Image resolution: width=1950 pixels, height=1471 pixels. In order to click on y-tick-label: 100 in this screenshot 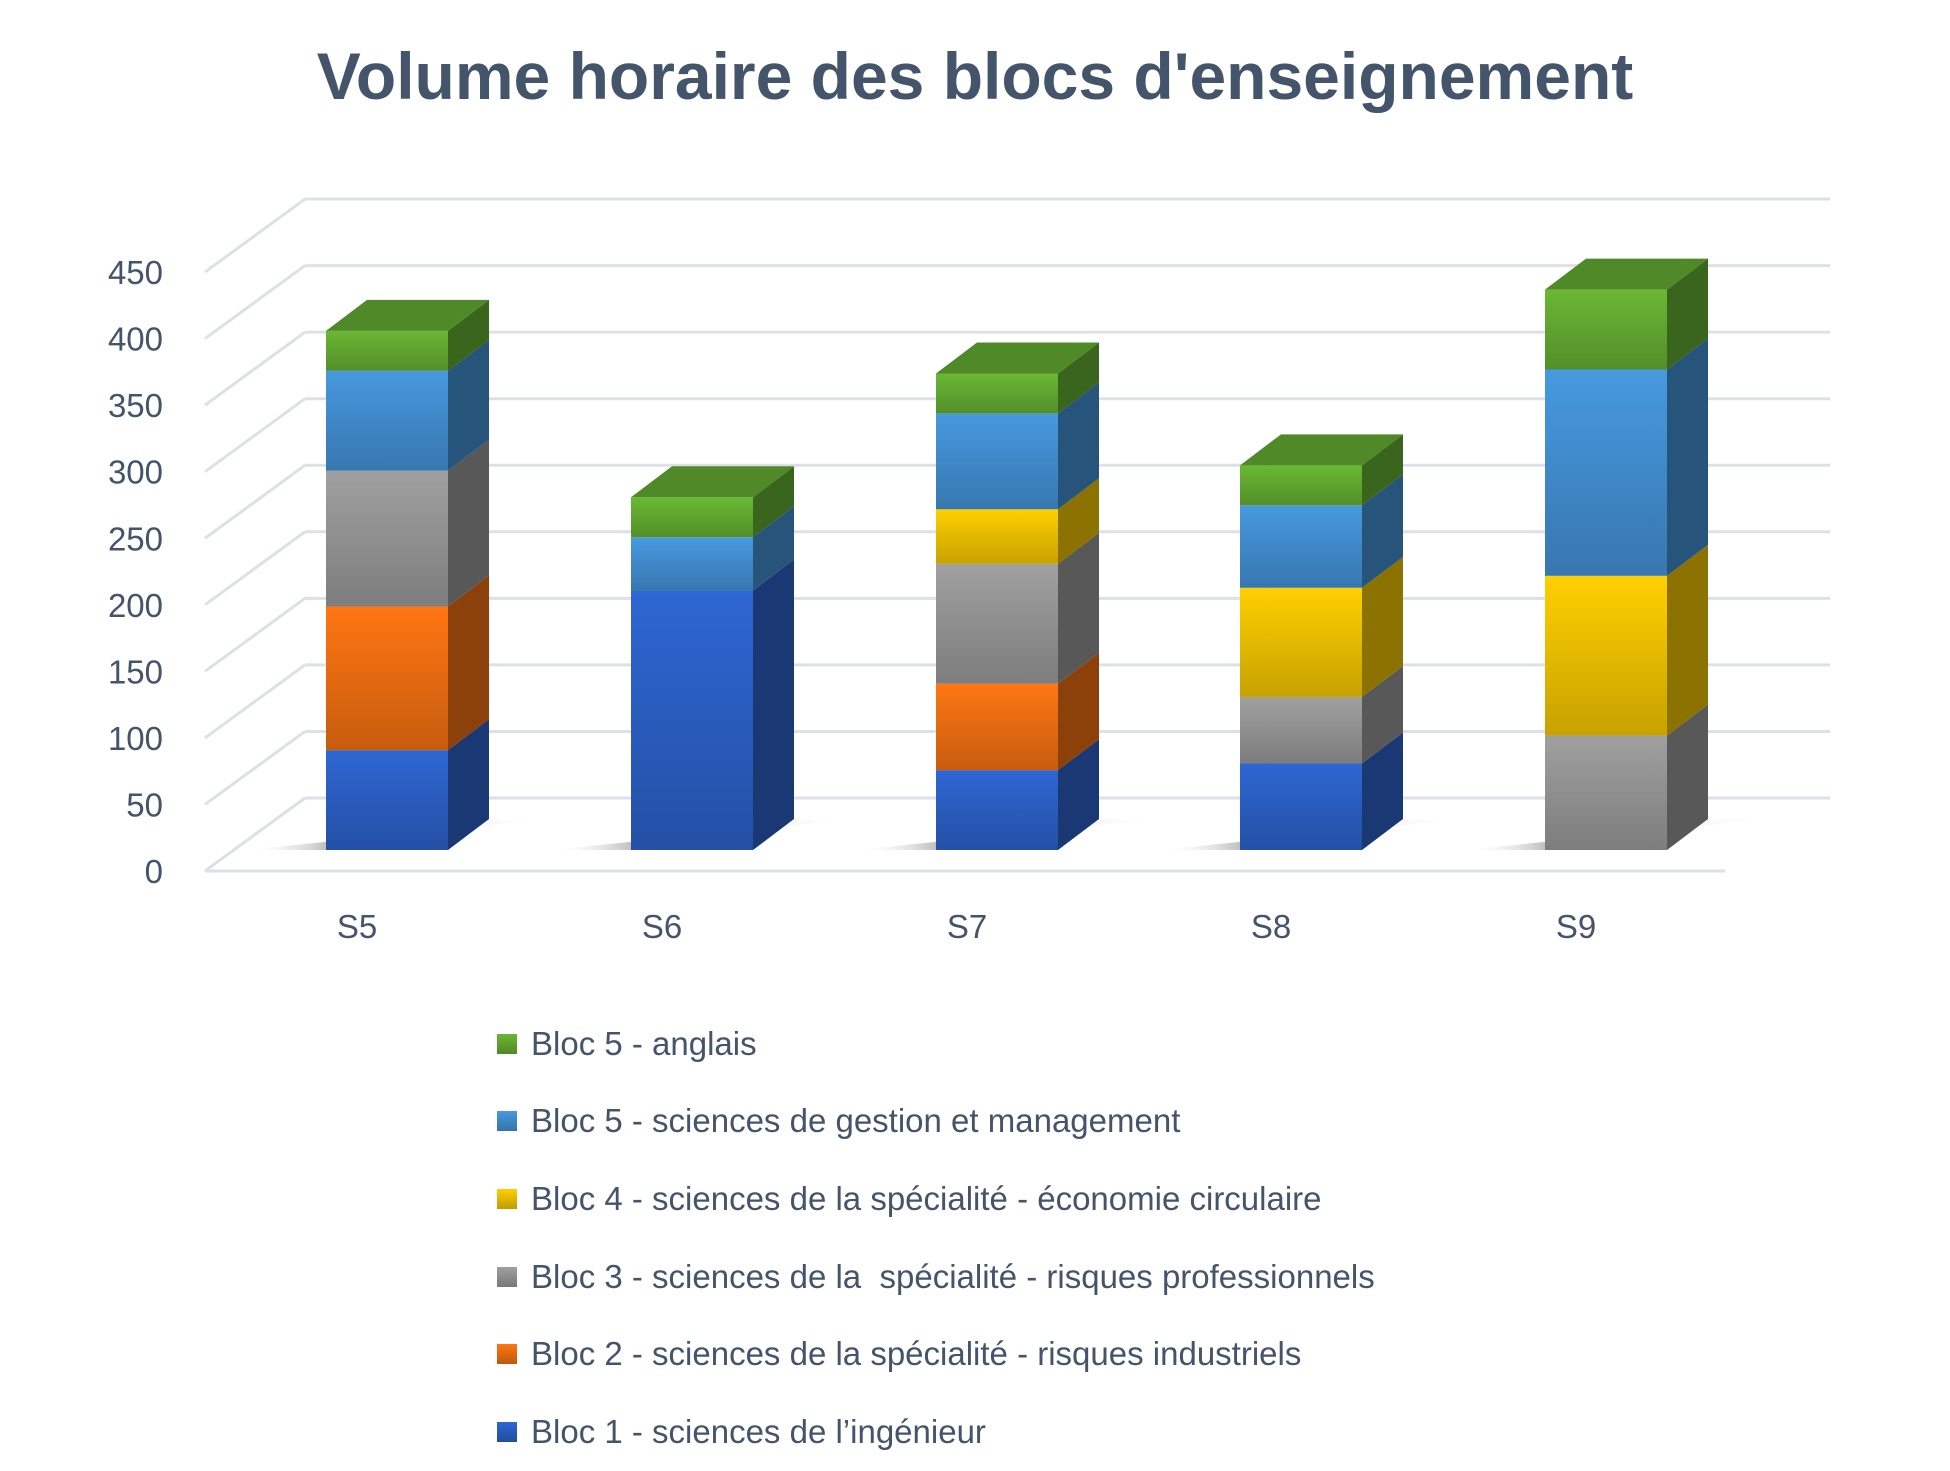, I will do `click(135, 738)`.